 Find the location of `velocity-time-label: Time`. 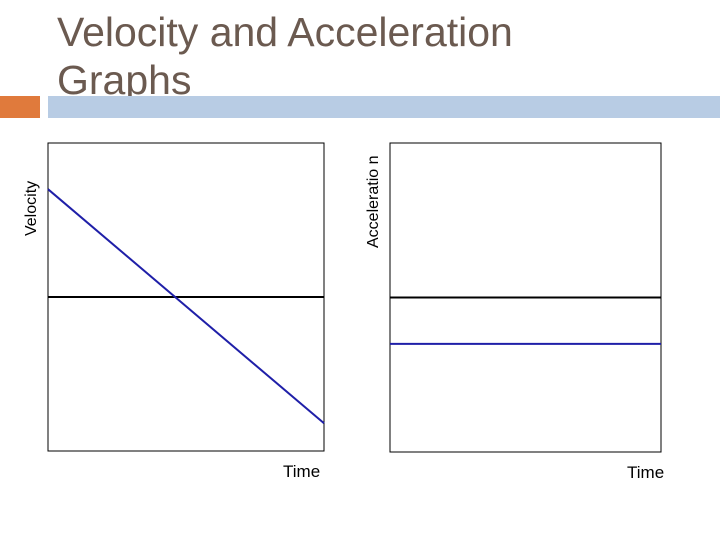

velocity-time-label: Time is located at coordinates (302, 471).